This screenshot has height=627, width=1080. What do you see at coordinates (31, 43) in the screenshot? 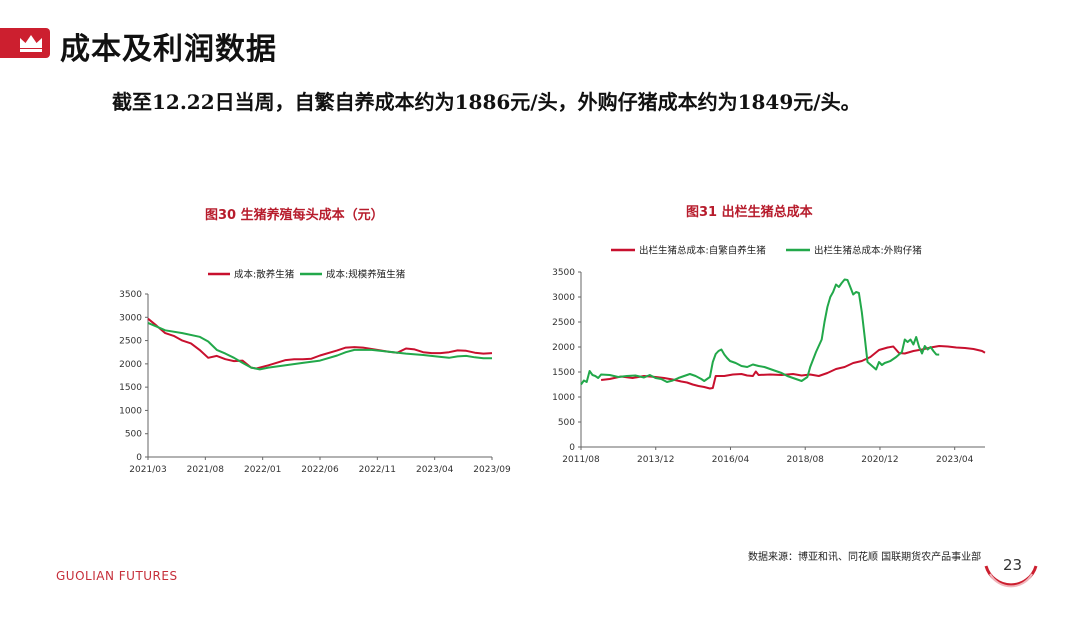
I see `crown-icon` at bounding box center [31, 43].